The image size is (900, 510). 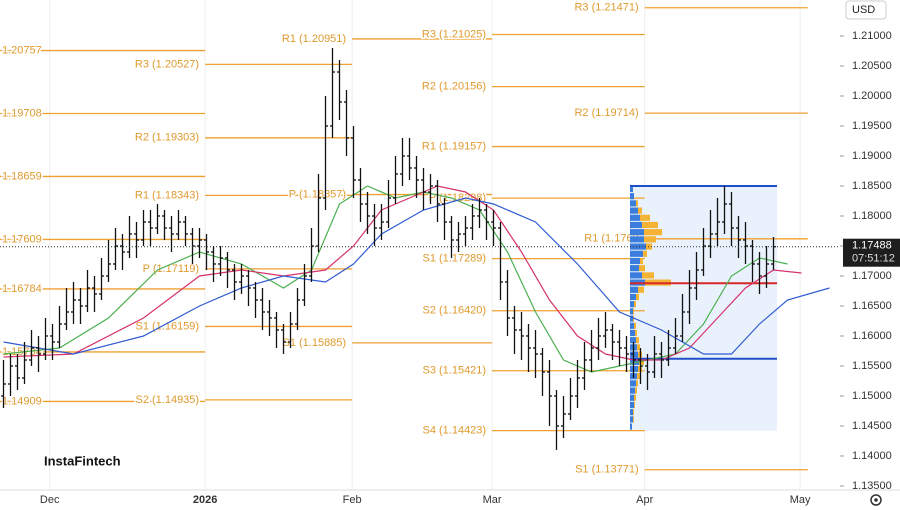 I want to click on settings-icon, so click(x=876, y=500).